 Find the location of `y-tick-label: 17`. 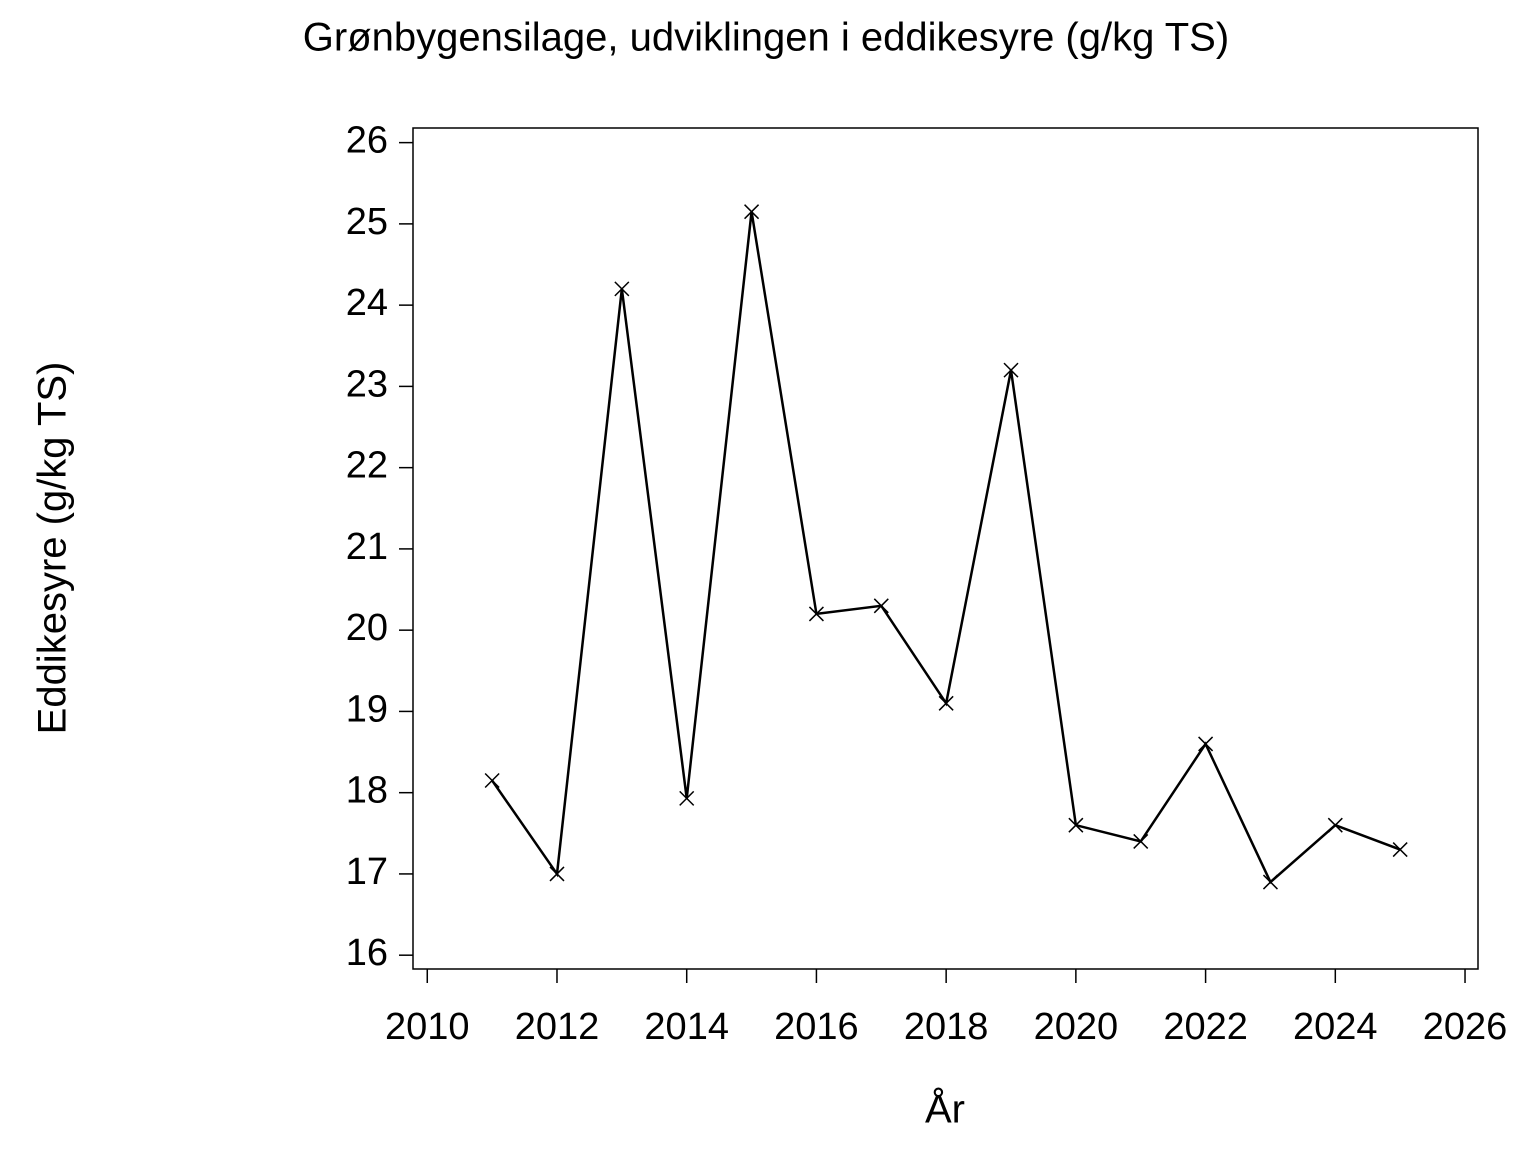

y-tick-label: 17 is located at coordinates (367, 872).